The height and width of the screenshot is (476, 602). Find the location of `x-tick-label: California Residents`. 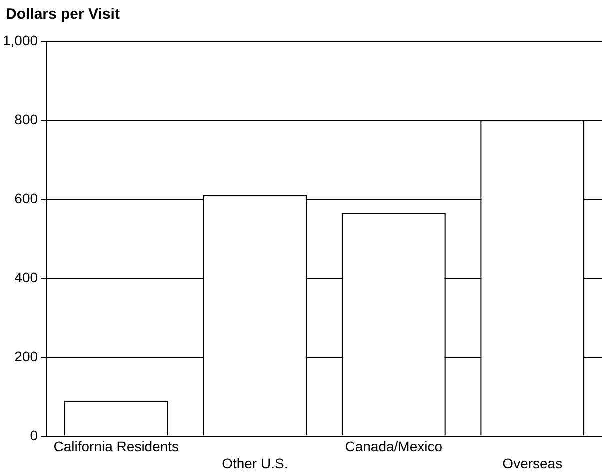

x-tick-label: California Residents is located at coordinates (117, 446).